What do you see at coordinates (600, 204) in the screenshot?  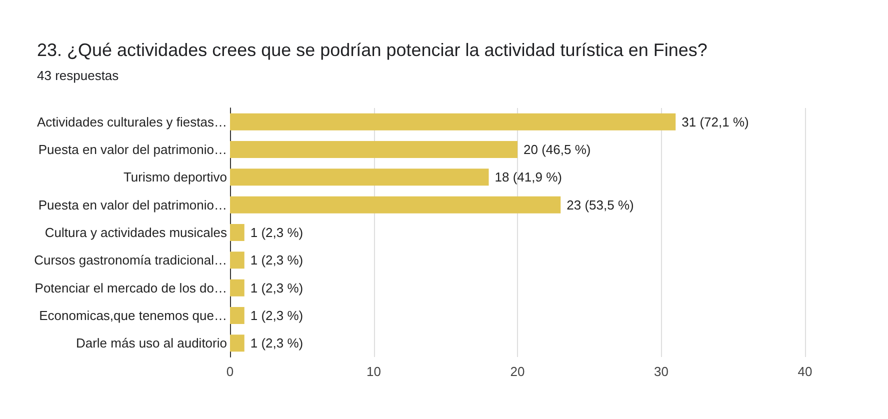 I see `data-label: 23 (53,5 %)` at bounding box center [600, 204].